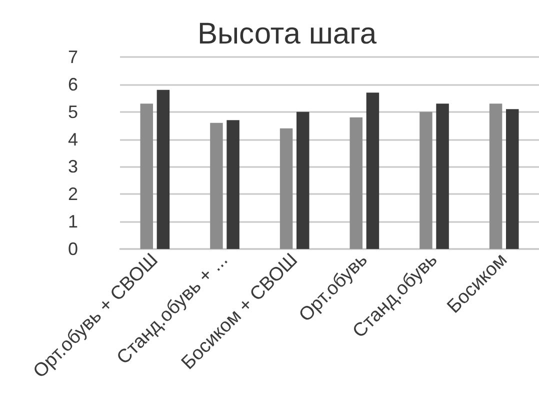 The image size is (539, 411). What do you see at coordinates (73, 166) in the screenshot?
I see `y-tick-label: 3` at bounding box center [73, 166].